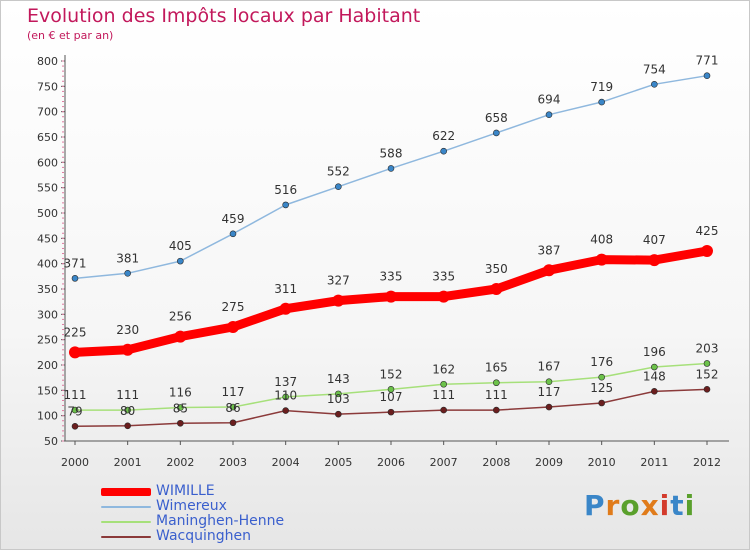 Image resolution: width=750 pixels, height=550 pixels. Describe the element at coordinates (654, 352) in the screenshot. I see `data-label: 196` at that location.